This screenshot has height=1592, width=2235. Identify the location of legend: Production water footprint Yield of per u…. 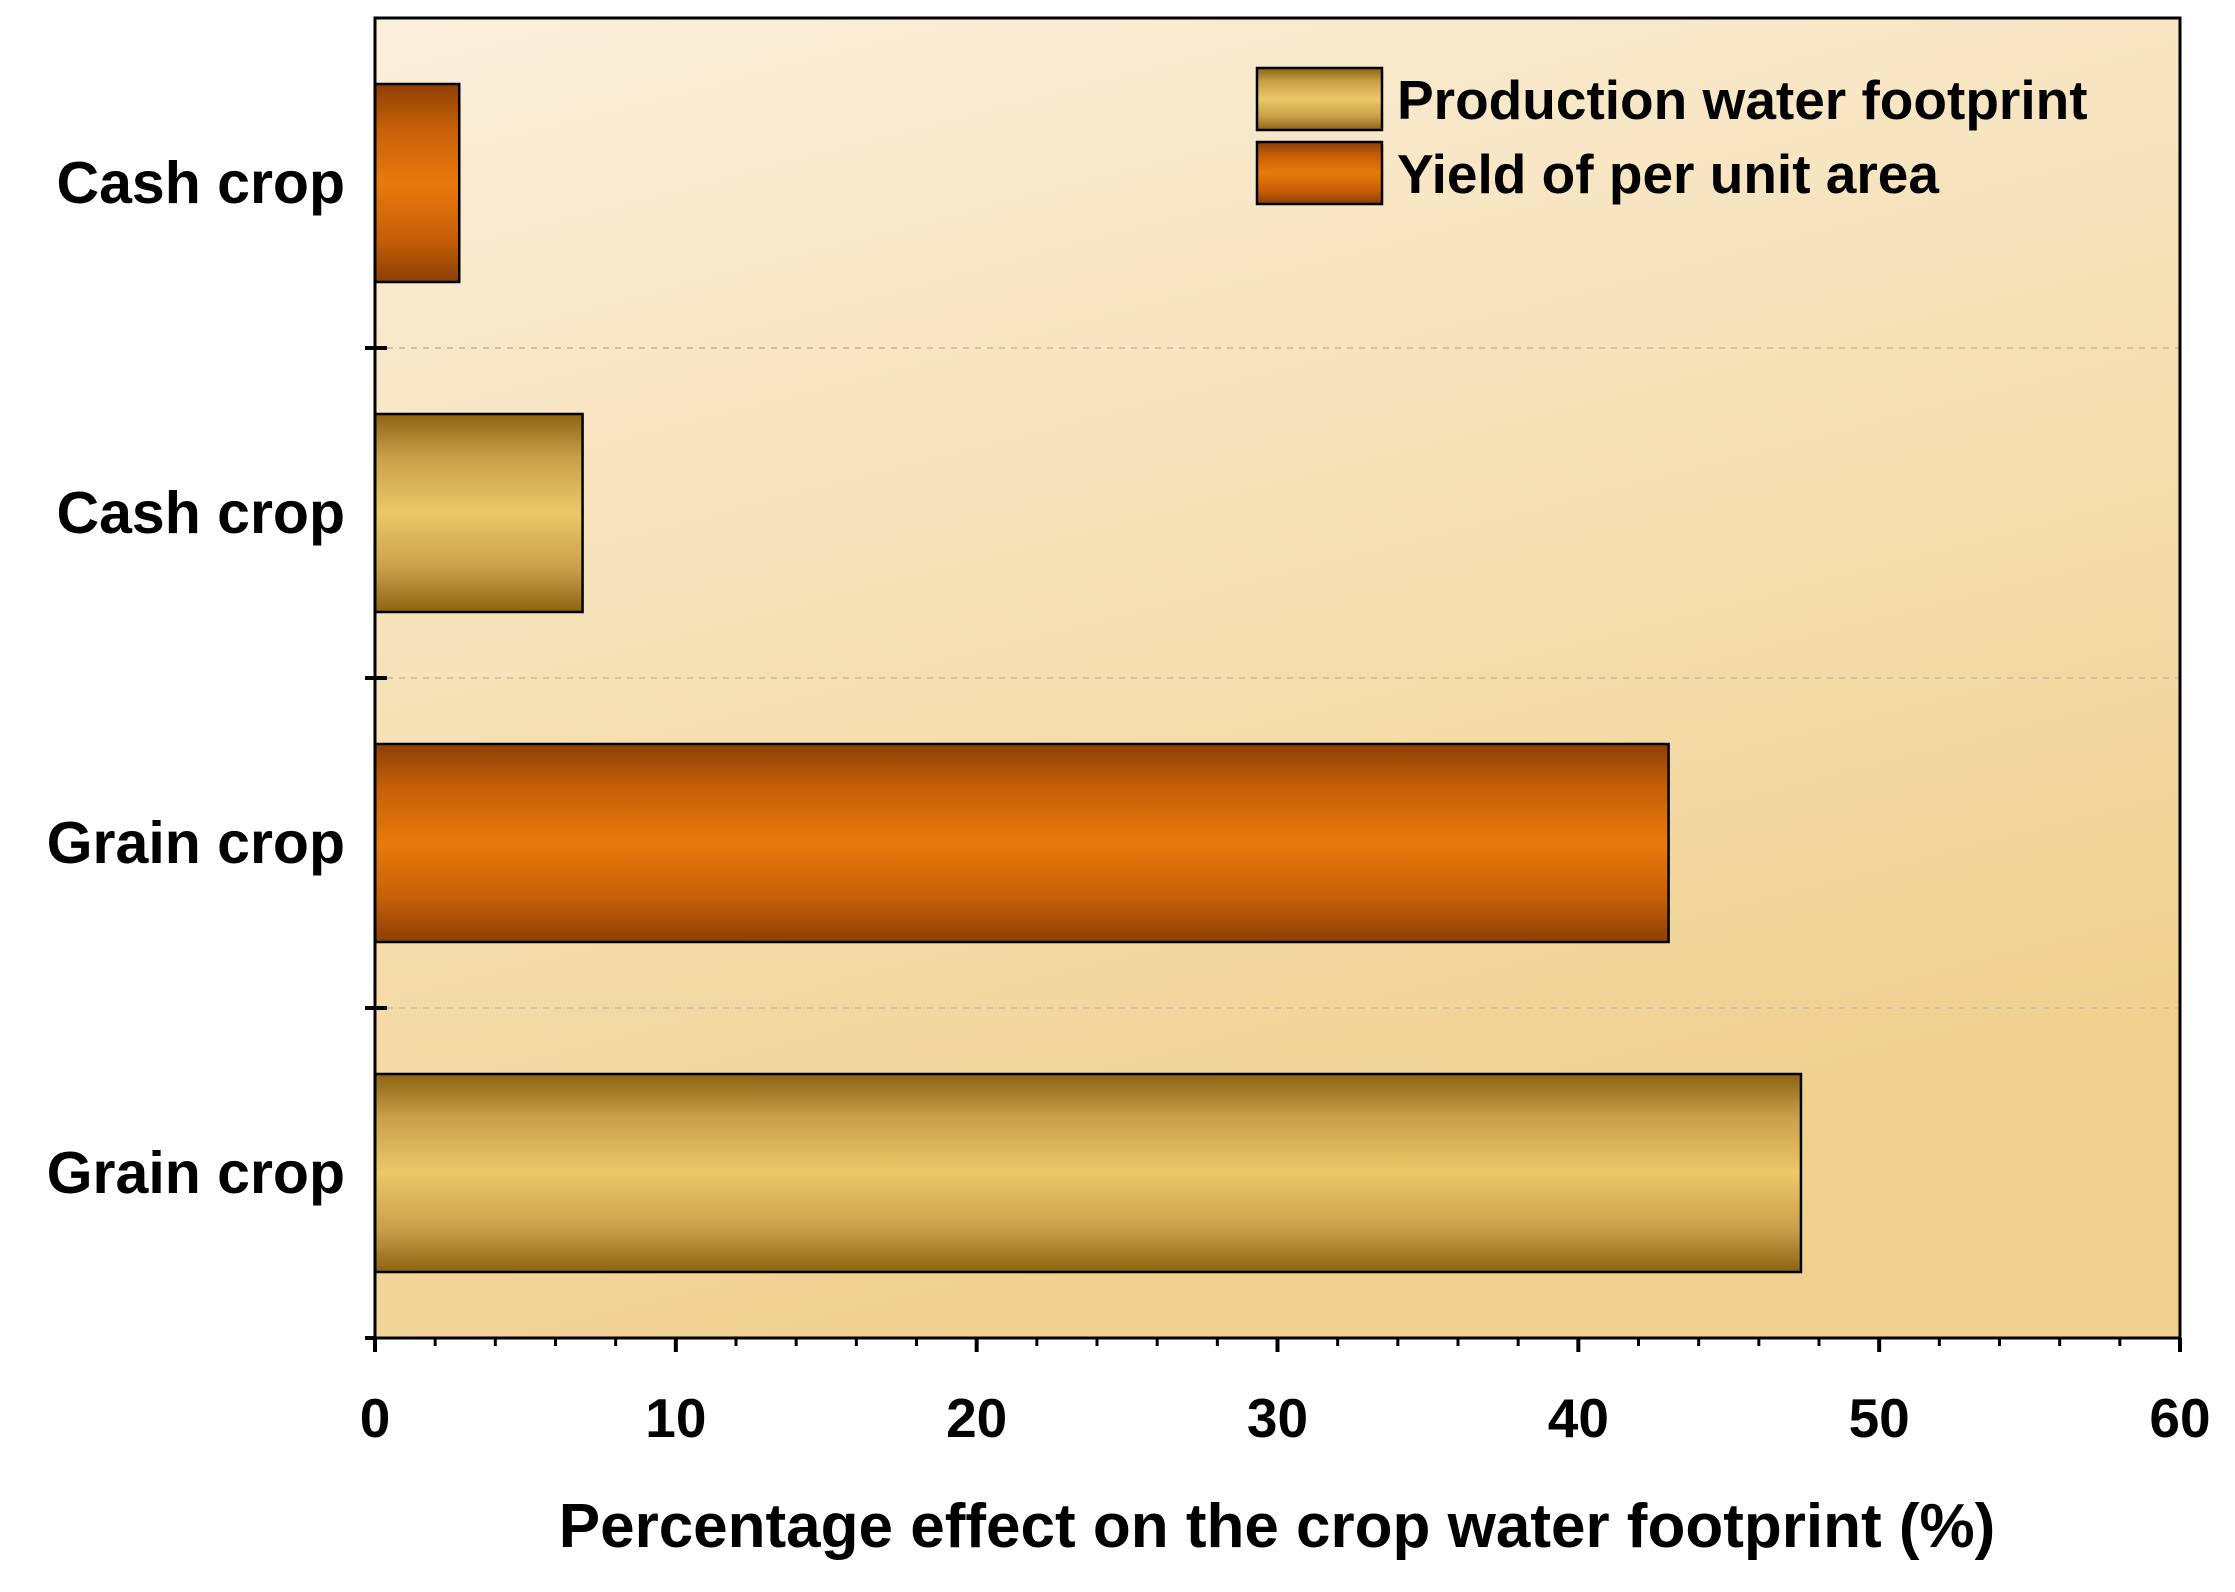
(1671, 136).